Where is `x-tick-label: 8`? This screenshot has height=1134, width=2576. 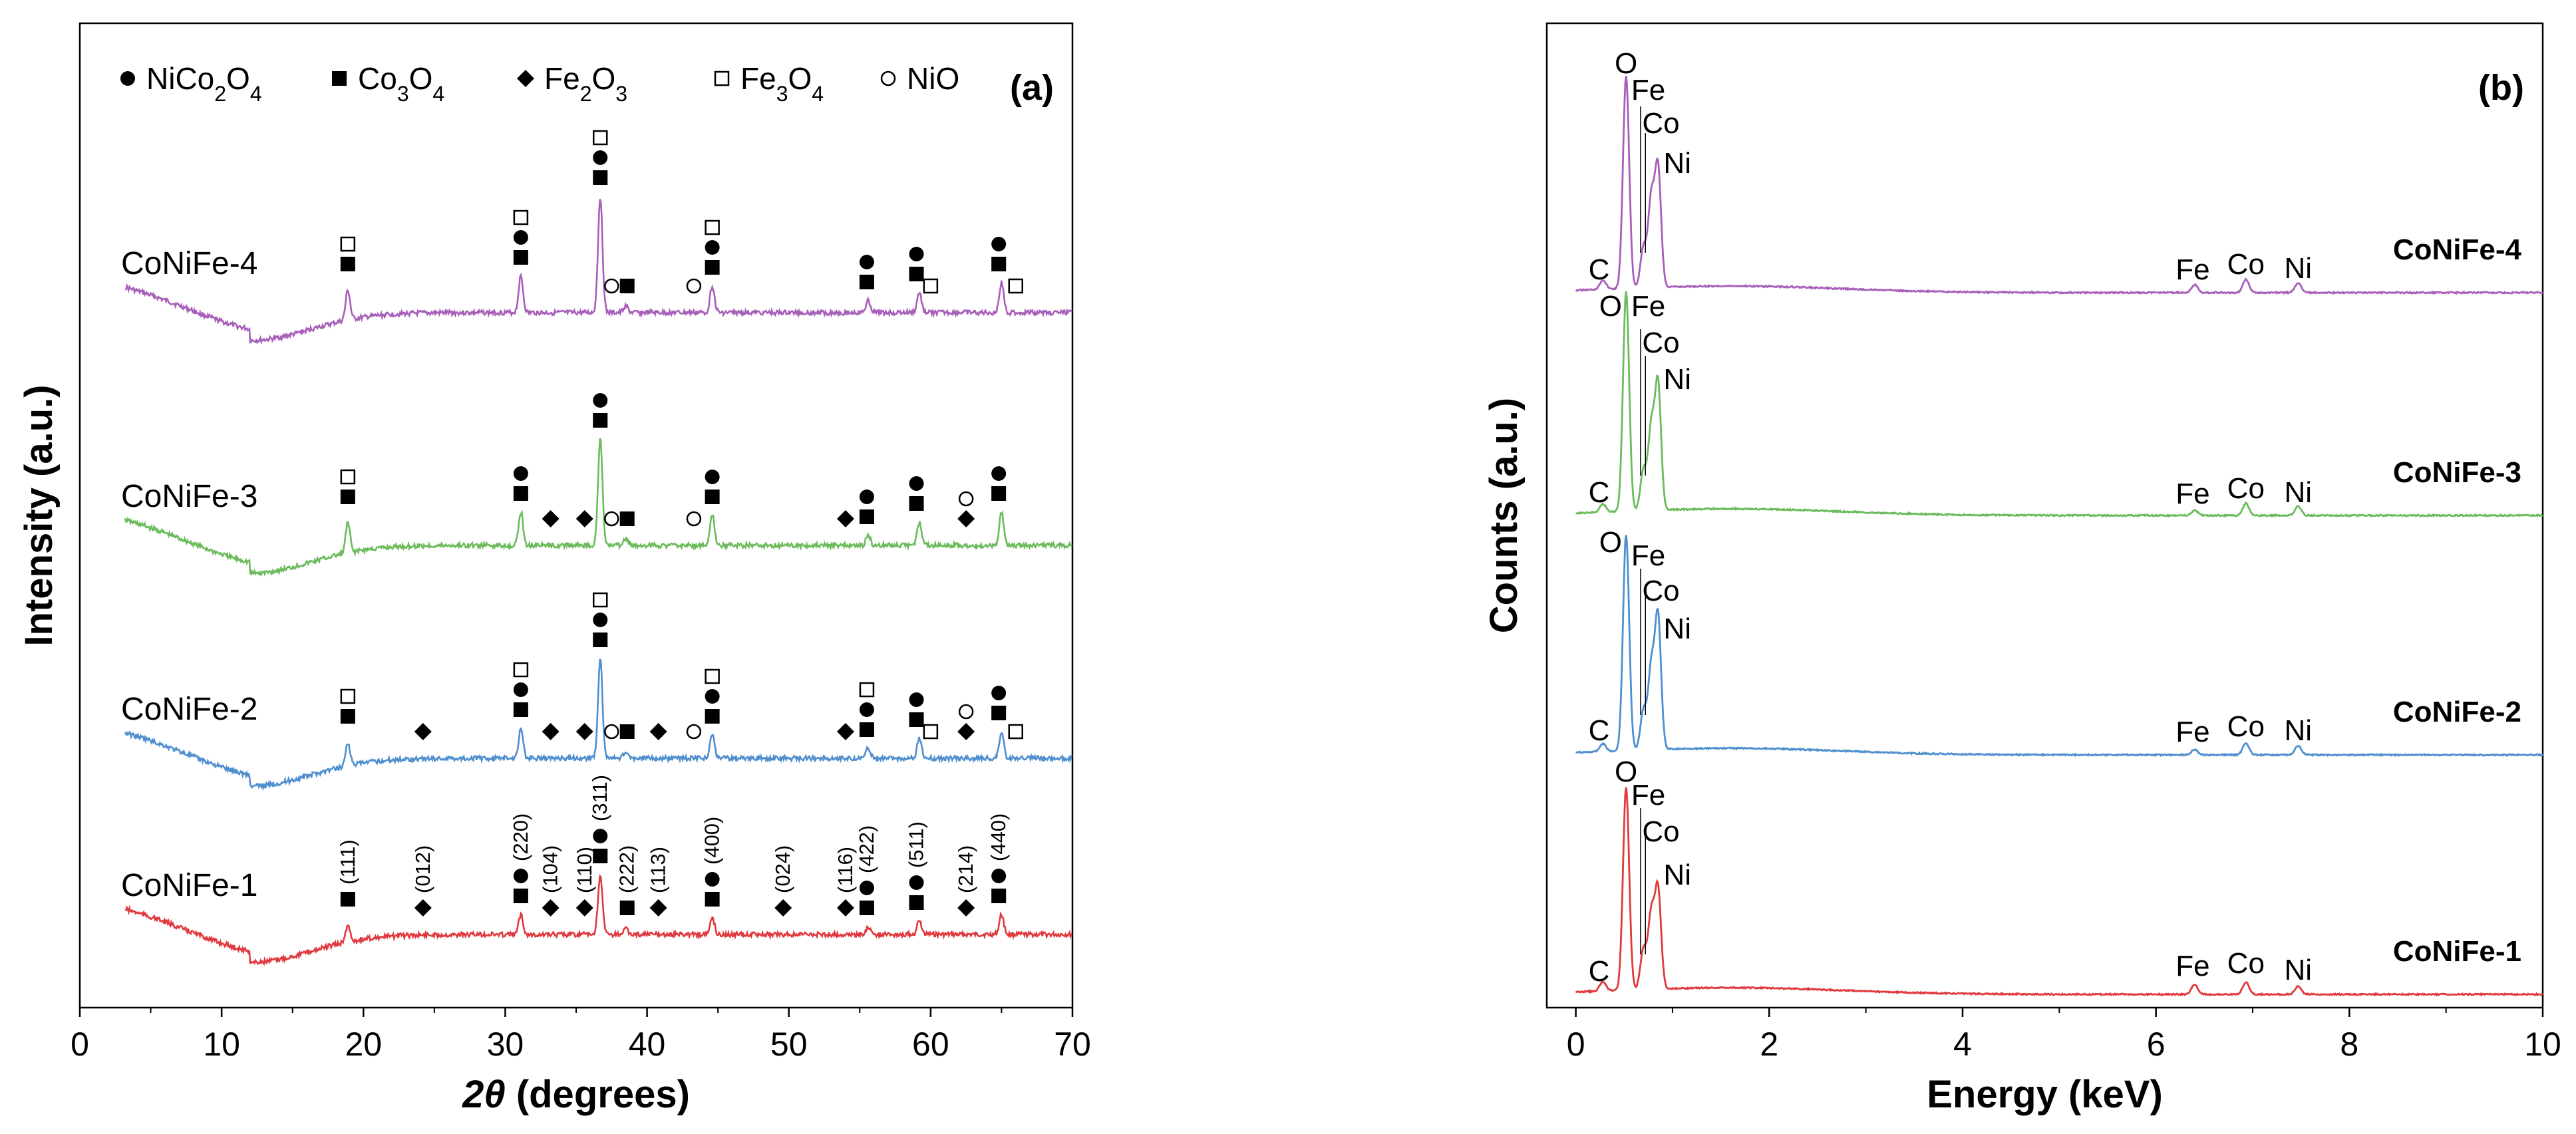 x-tick-label: 8 is located at coordinates (2349, 1045).